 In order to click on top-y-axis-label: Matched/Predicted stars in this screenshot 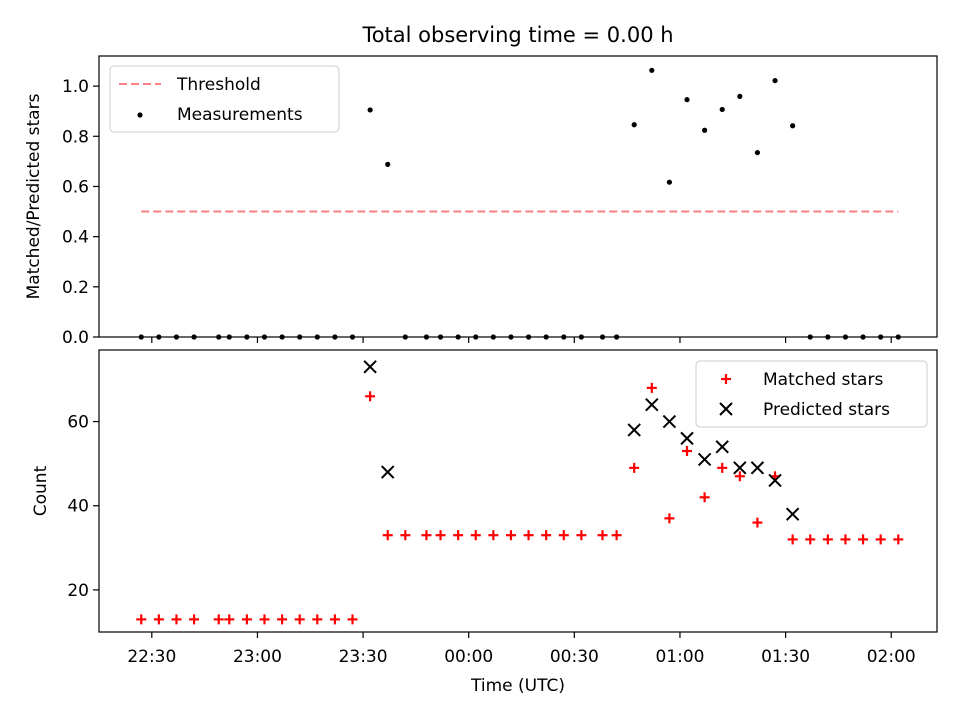, I will do `click(34, 196)`.